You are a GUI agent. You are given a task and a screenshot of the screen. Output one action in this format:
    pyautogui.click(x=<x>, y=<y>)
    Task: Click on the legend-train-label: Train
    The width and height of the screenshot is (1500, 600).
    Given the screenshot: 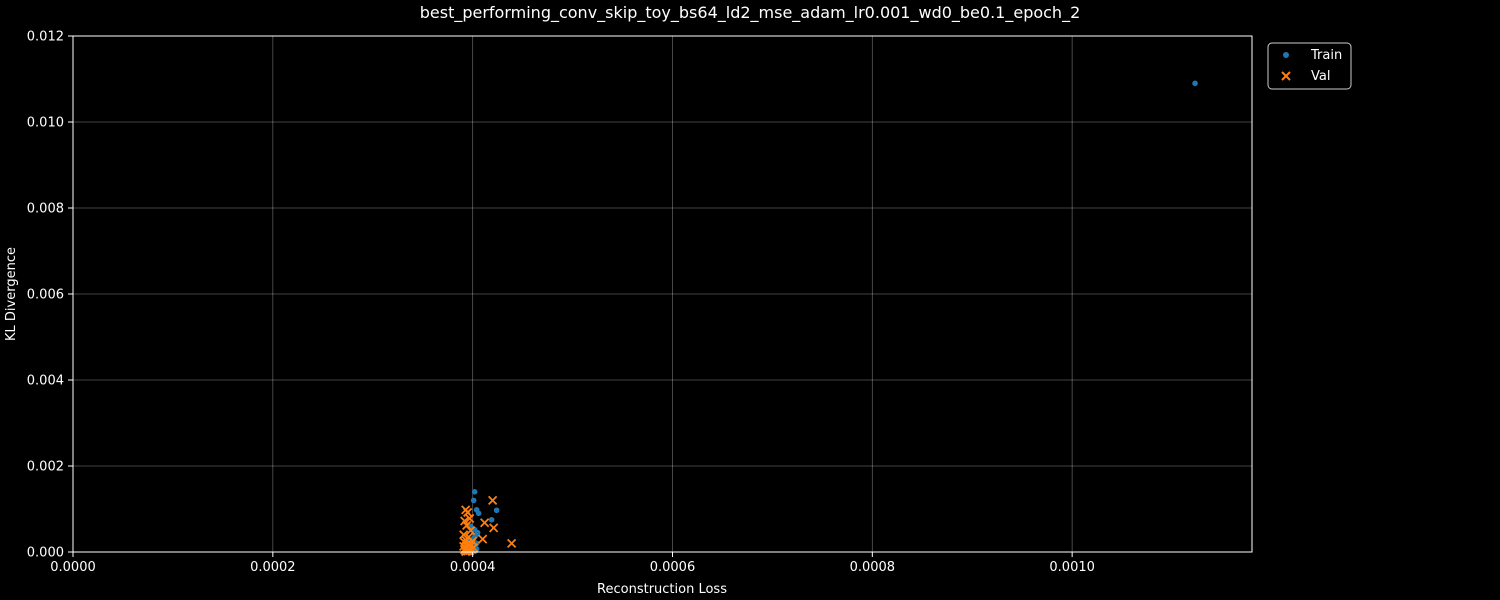 What is the action you would take?
    pyautogui.click(x=1326, y=55)
    